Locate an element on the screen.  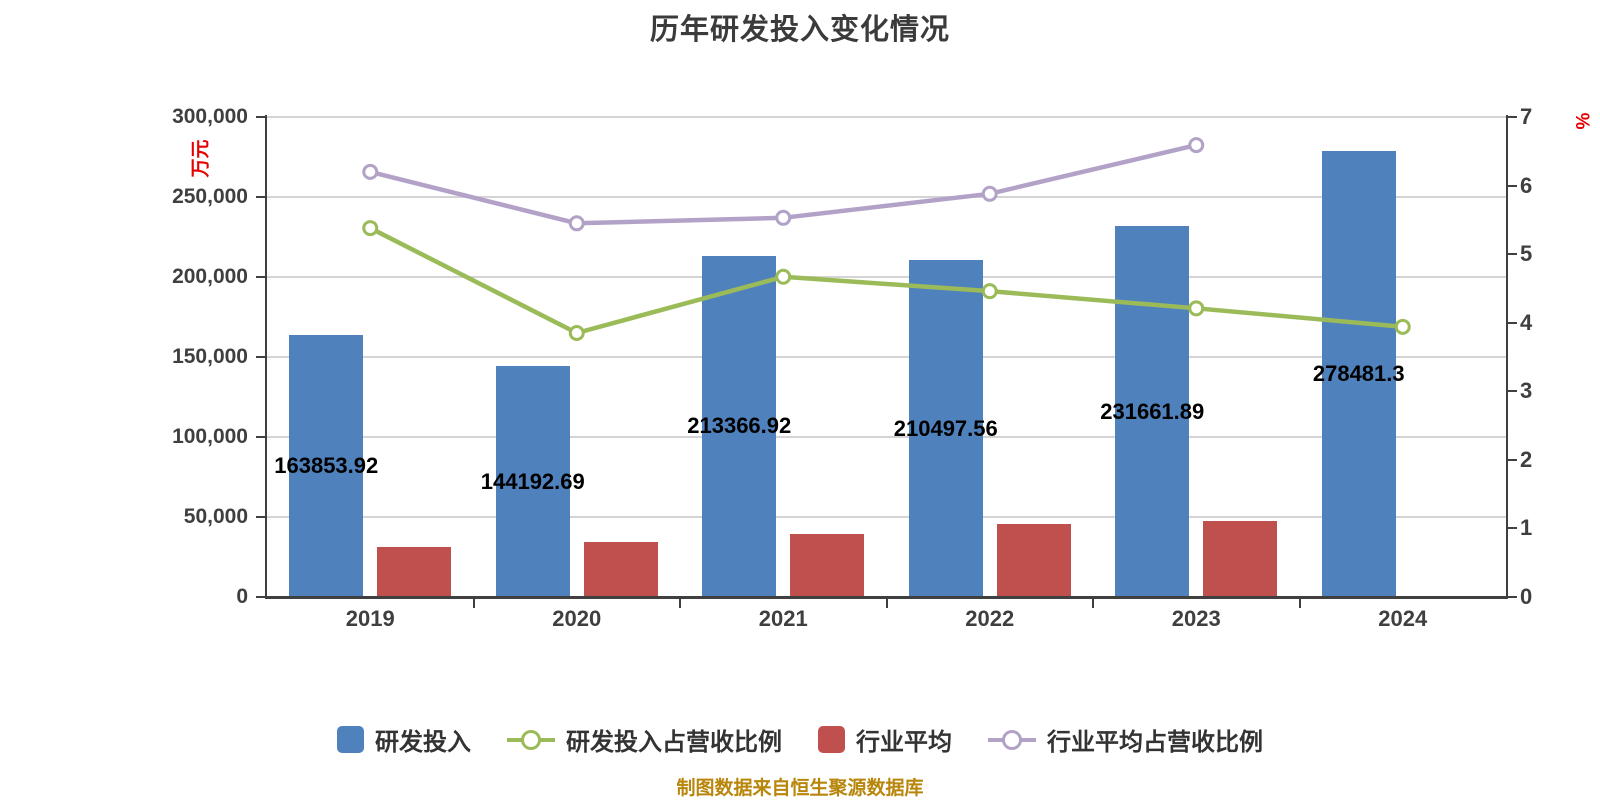
x-axis-label-2023: 2023 is located at coordinates (1196, 618).